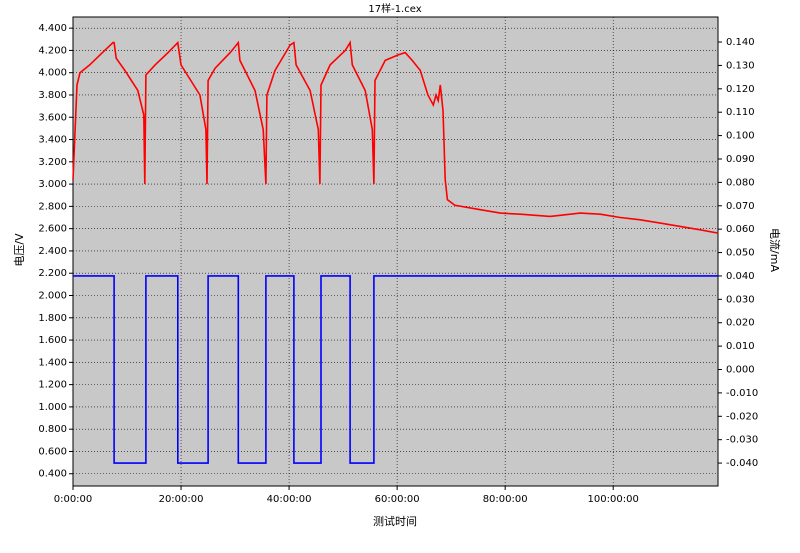 This screenshot has height=553, width=800. Describe the element at coordinates (52, 251) in the screenshot. I see `y-tick-label: 2.400` at that location.